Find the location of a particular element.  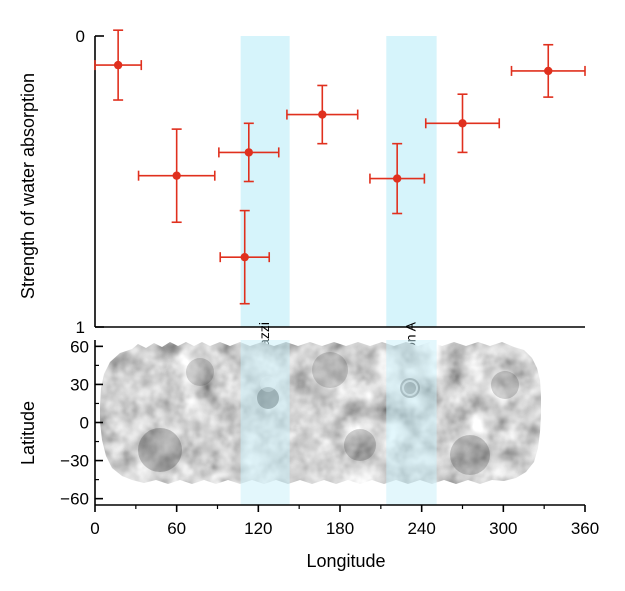

x-axis-title: Longitude is located at coordinates (345, 561).